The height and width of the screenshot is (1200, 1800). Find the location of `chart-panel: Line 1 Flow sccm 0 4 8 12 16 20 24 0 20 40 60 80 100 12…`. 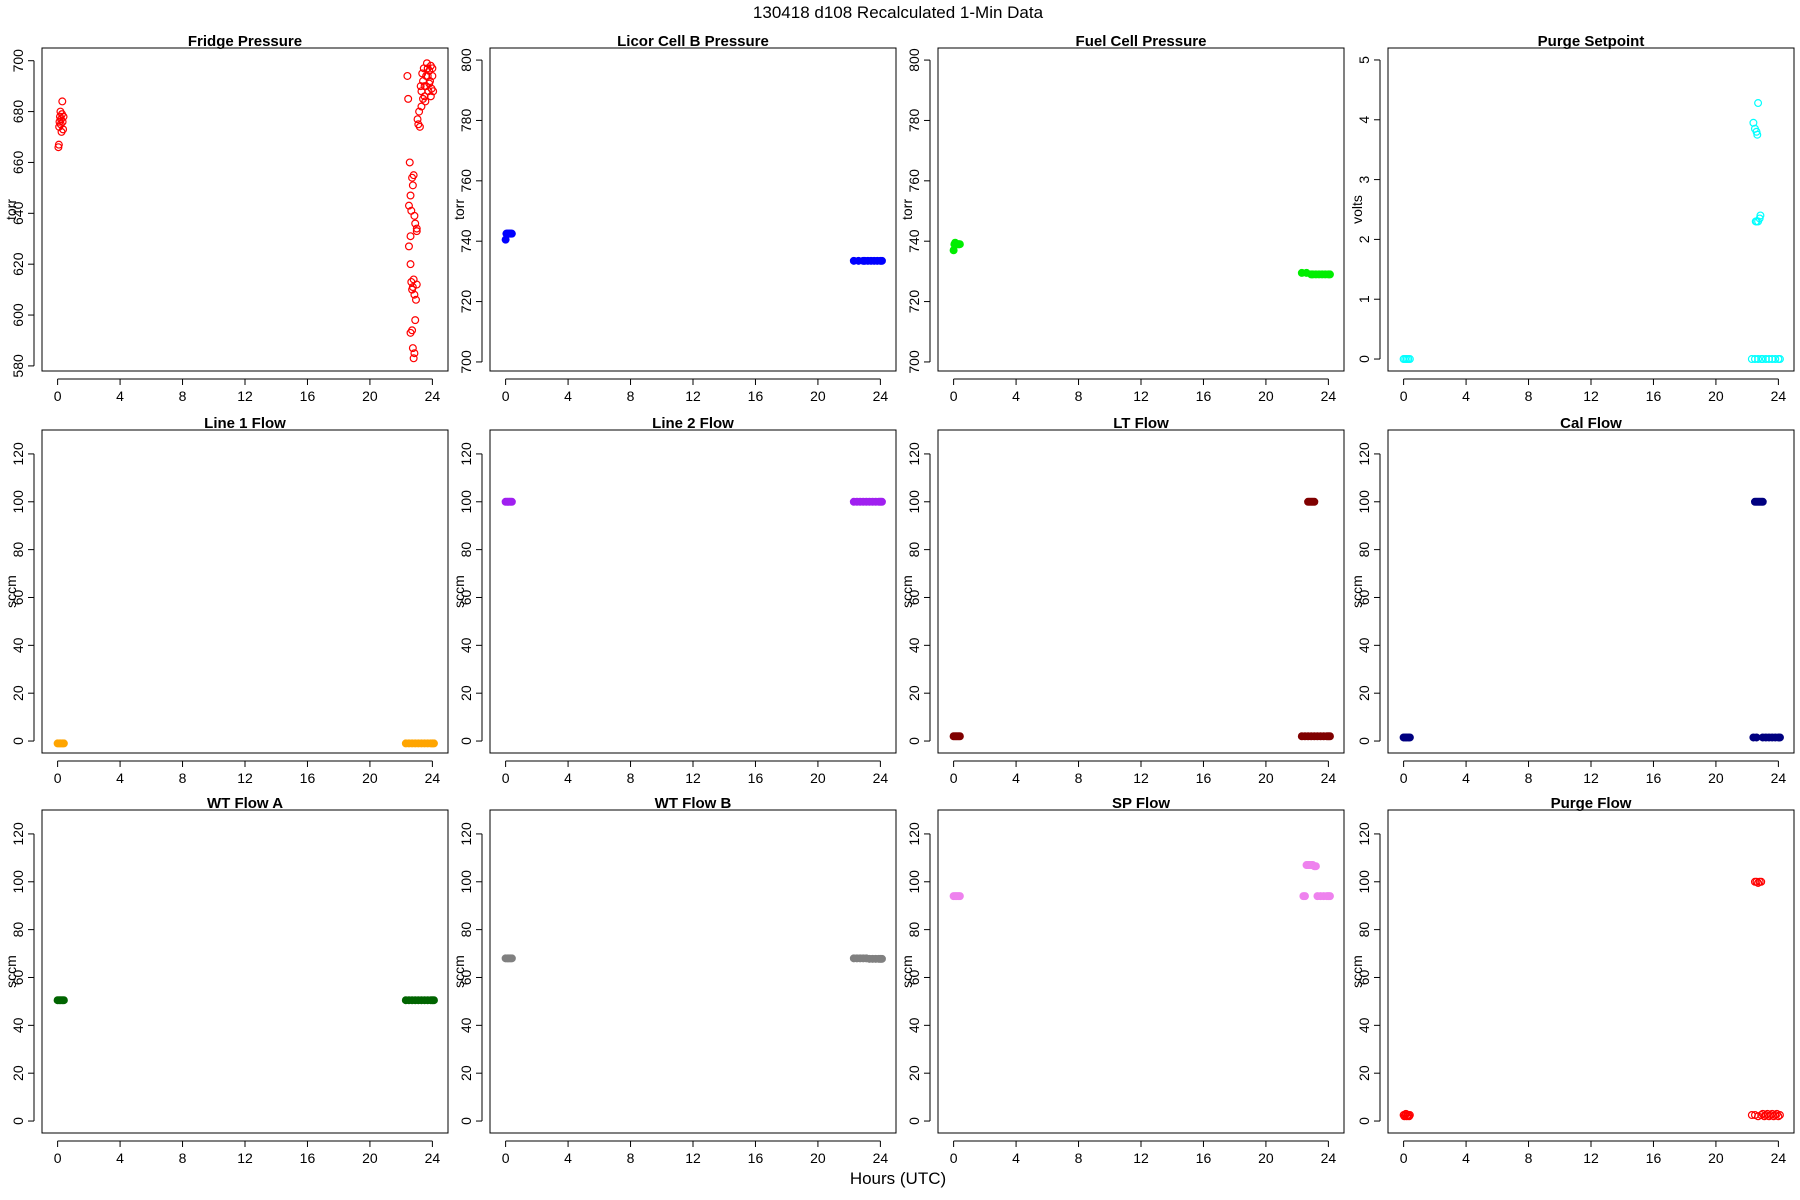

chart-panel: Line 1 Flow sccm 0 4 8 12 16 20 24 0 20 40 60 80 100 12… is located at coordinates (226, 600).